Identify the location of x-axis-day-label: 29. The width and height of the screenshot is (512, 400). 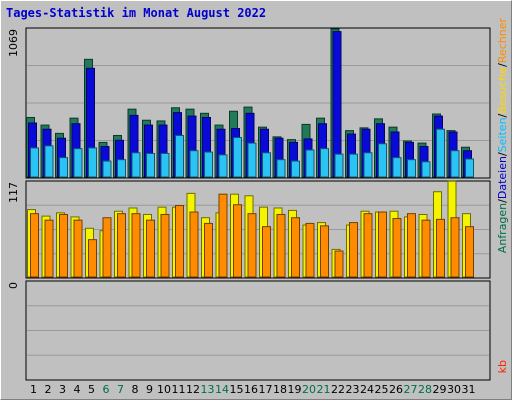
(440, 389).